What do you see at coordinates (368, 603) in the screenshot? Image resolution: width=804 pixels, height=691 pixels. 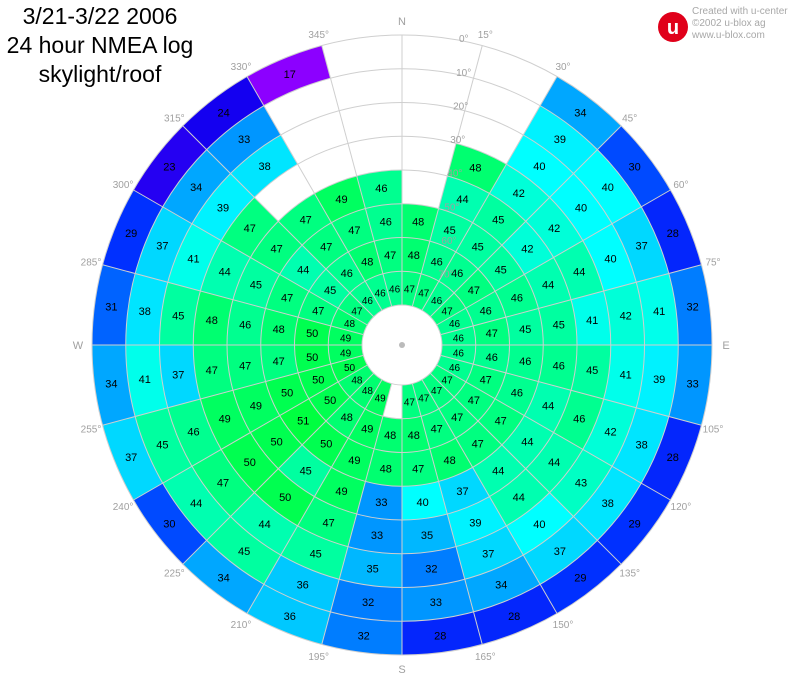 I see `cell-value-label: 32` at bounding box center [368, 603].